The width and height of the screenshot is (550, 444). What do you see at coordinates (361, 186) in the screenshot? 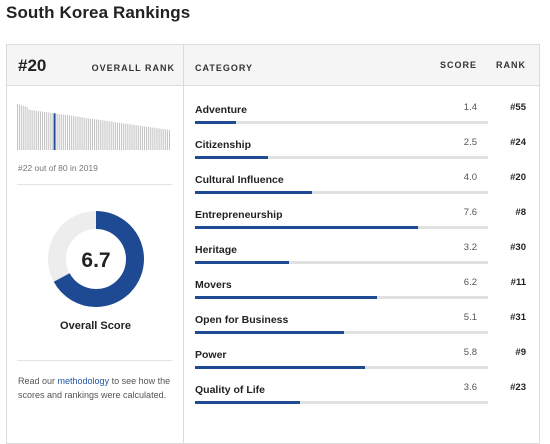
I see `category-row: Cultural Influence 4.0 #20` at bounding box center [361, 186].